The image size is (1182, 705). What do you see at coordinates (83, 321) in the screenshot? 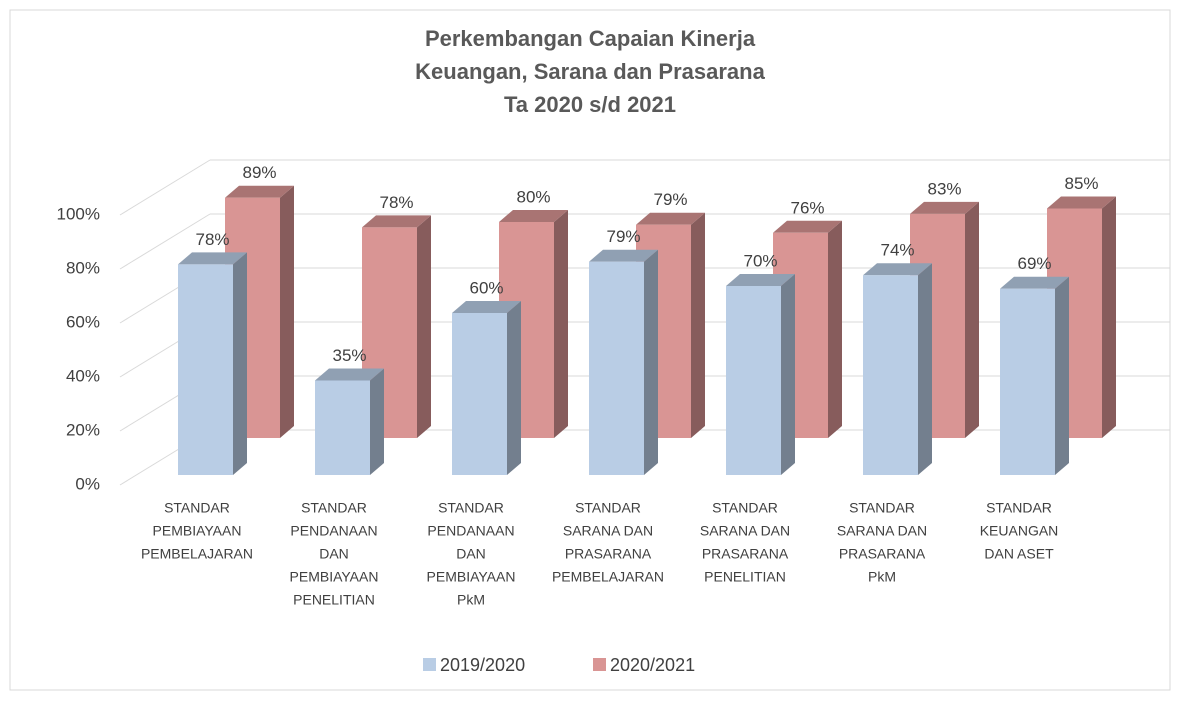
I see `y-tick-label: 60%` at bounding box center [83, 321].